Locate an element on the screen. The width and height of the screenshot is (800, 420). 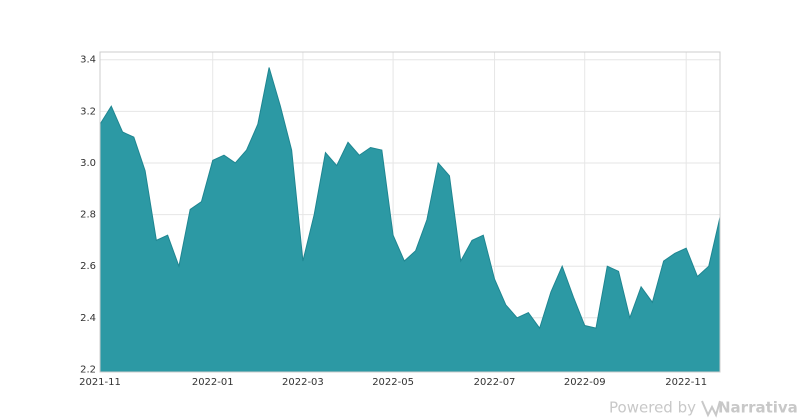
y-tick-label: 3.2 is located at coordinates (88, 111).